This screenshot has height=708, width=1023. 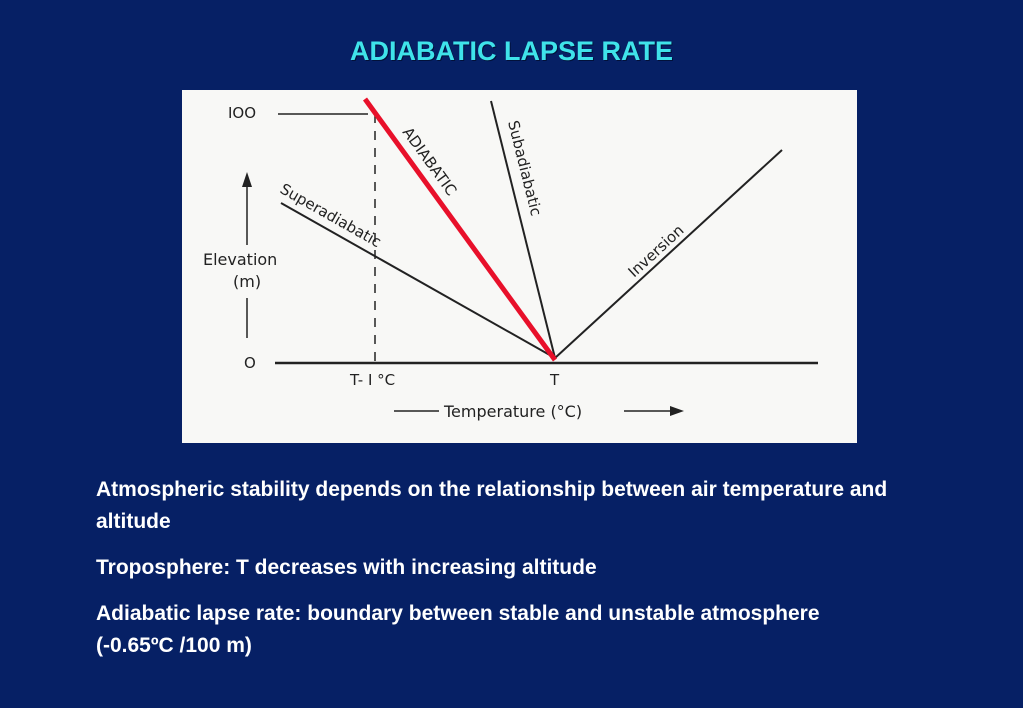 What do you see at coordinates (247, 281) in the screenshot?
I see `y-axis-label-line2: (m)` at bounding box center [247, 281].